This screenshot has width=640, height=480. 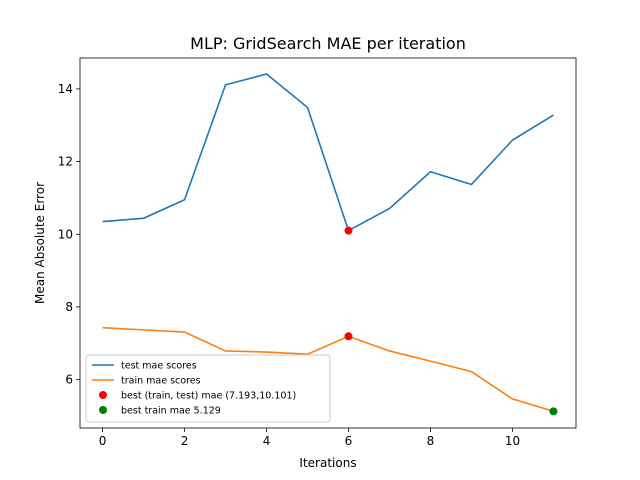 What do you see at coordinates (69, 380) in the screenshot?
I see `y-tick-label: 6` at bounding box center [69, 380].